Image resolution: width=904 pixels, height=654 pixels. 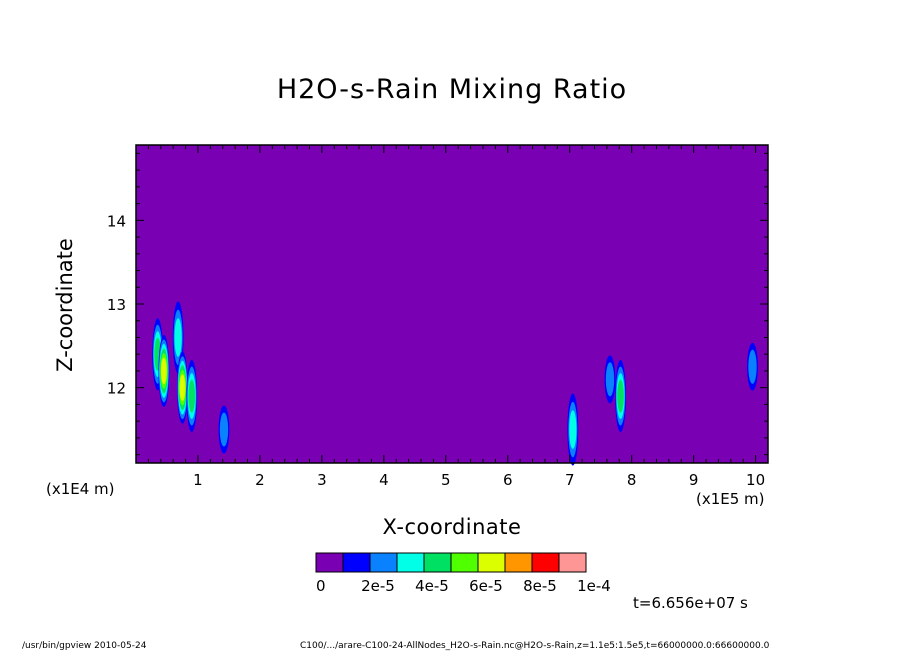 What do you see at coordinates (65, 305) in the screenshot?
I see `y-axis-label: Z-coordinate` at bounding box center [65, 305].